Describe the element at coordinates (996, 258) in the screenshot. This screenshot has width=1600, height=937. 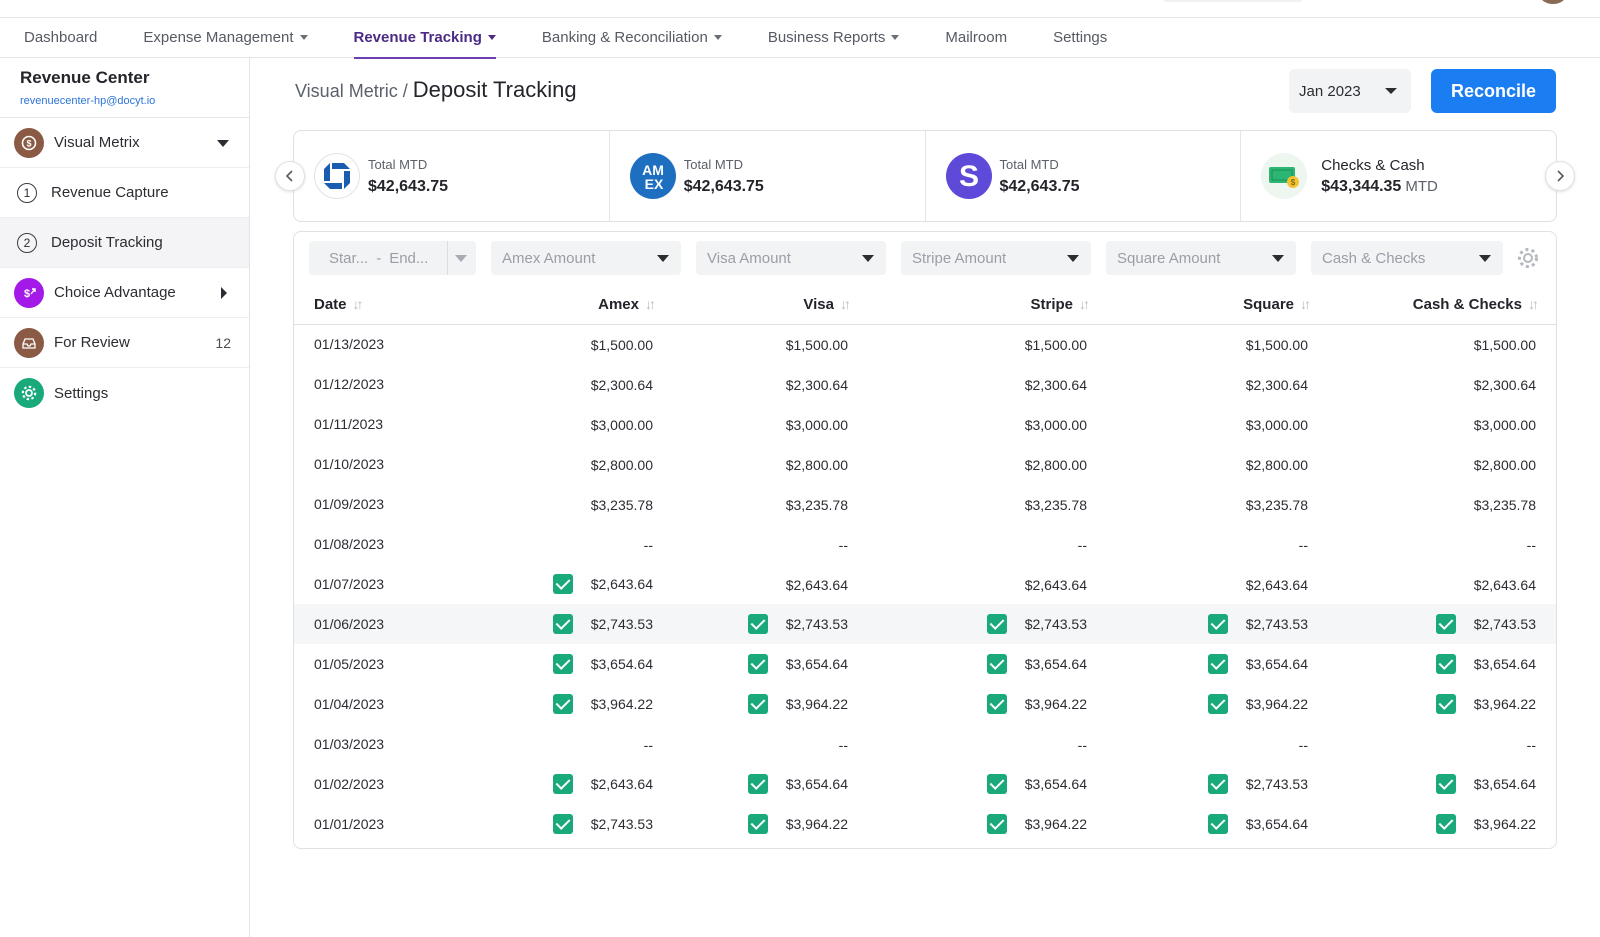
I see `stripe-amount-filter: Stripe Amount` at that location.